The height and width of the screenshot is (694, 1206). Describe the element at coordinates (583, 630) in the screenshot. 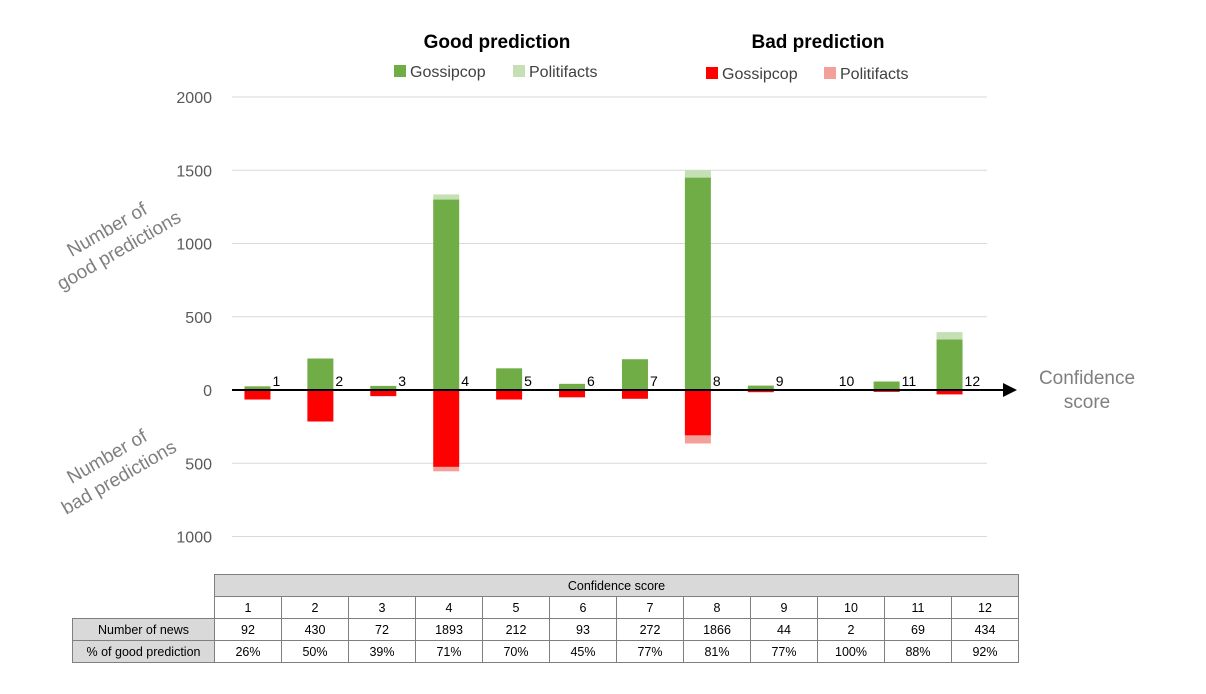

I see `table-cell: 93` at that location.